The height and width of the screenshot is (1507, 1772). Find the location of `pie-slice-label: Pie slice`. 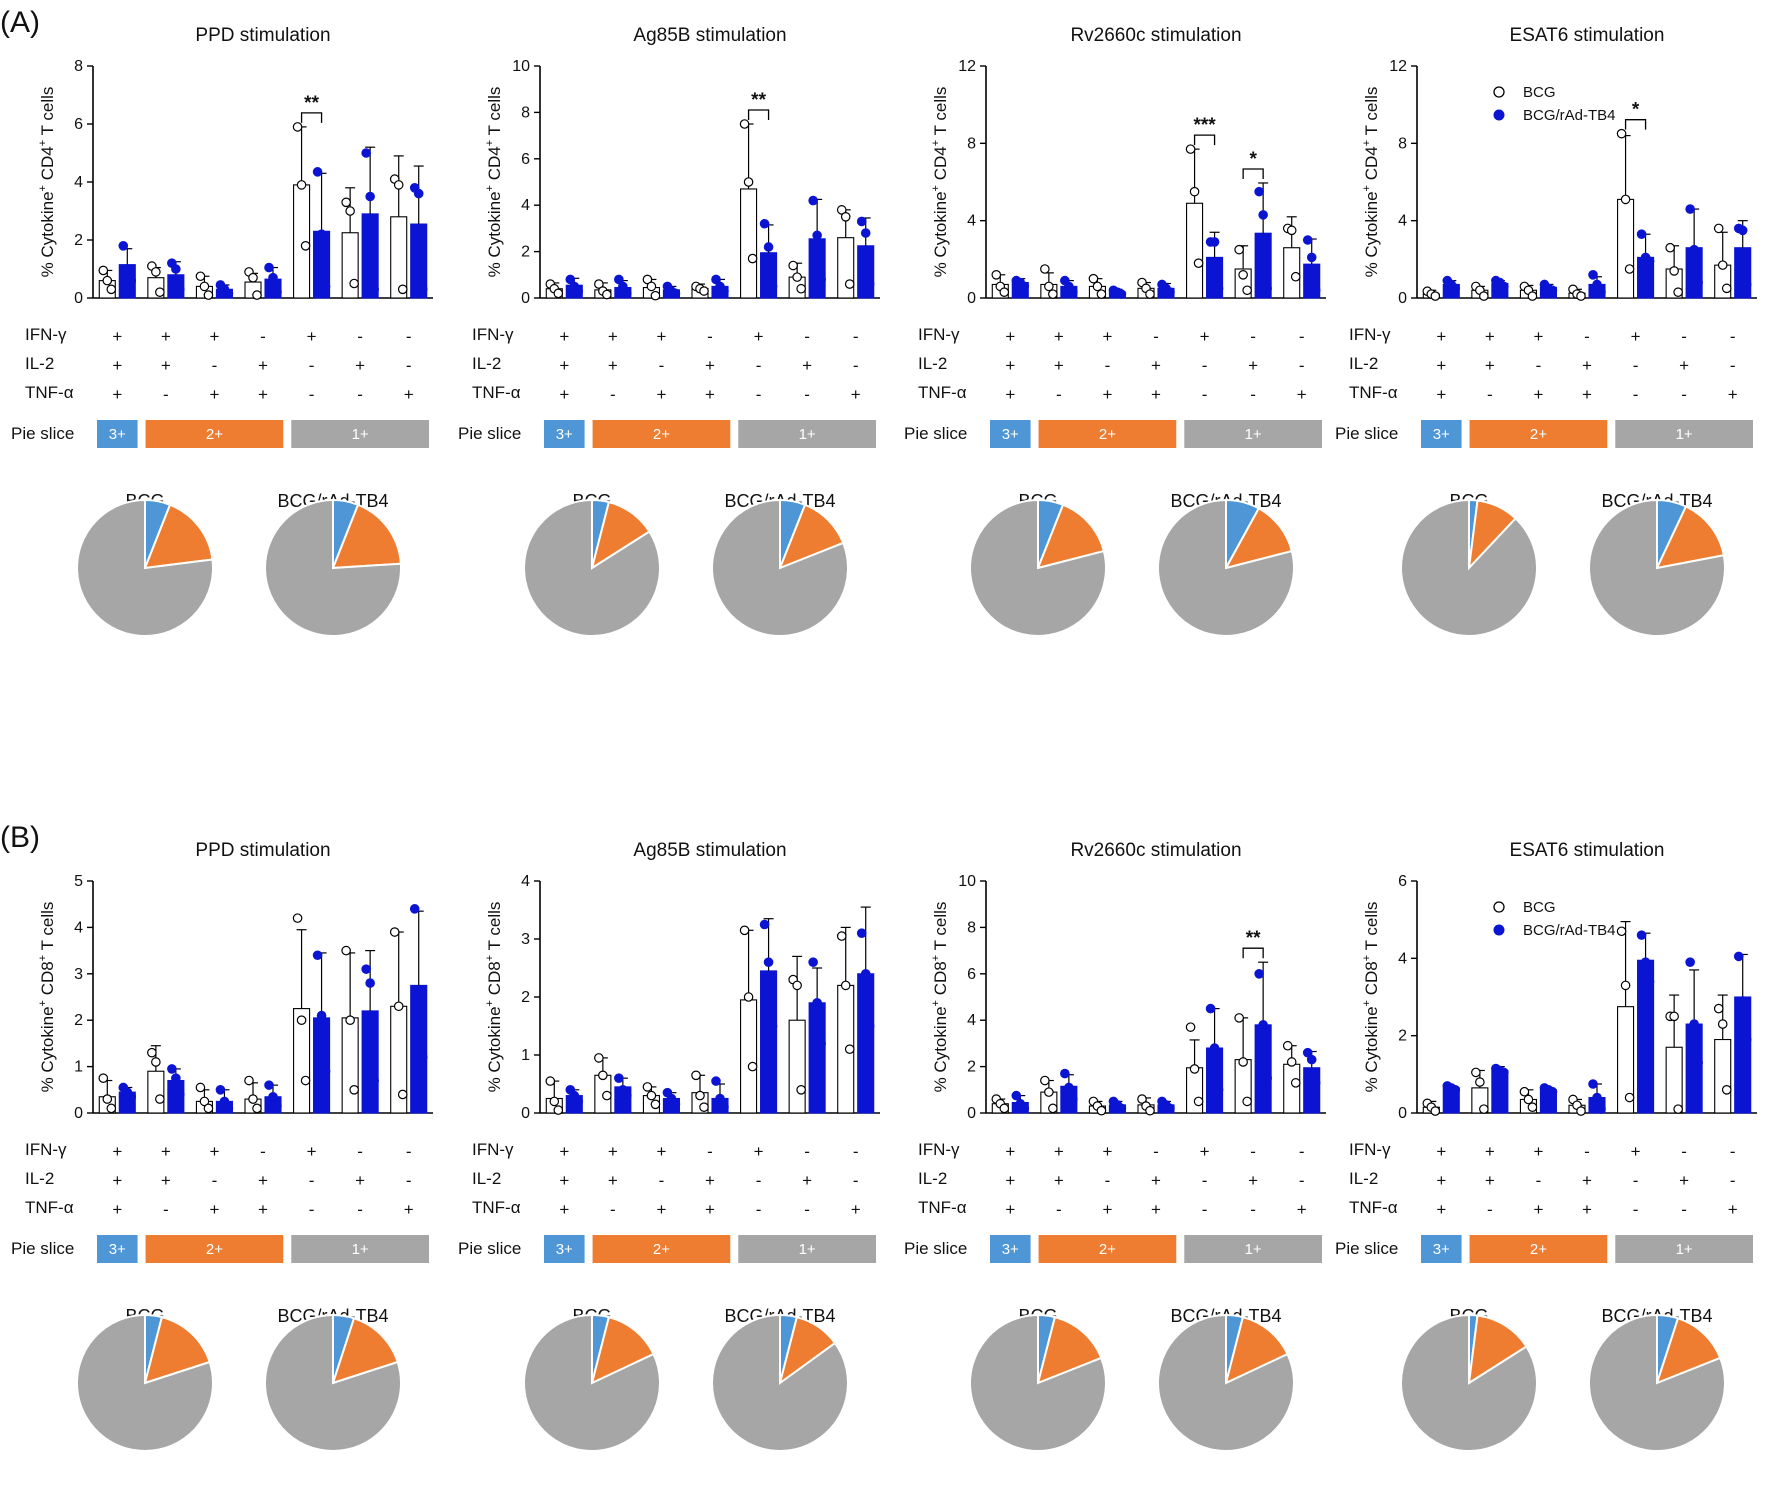

pie-slice-label: Pie slice is located at coordinates (1366, 1248).